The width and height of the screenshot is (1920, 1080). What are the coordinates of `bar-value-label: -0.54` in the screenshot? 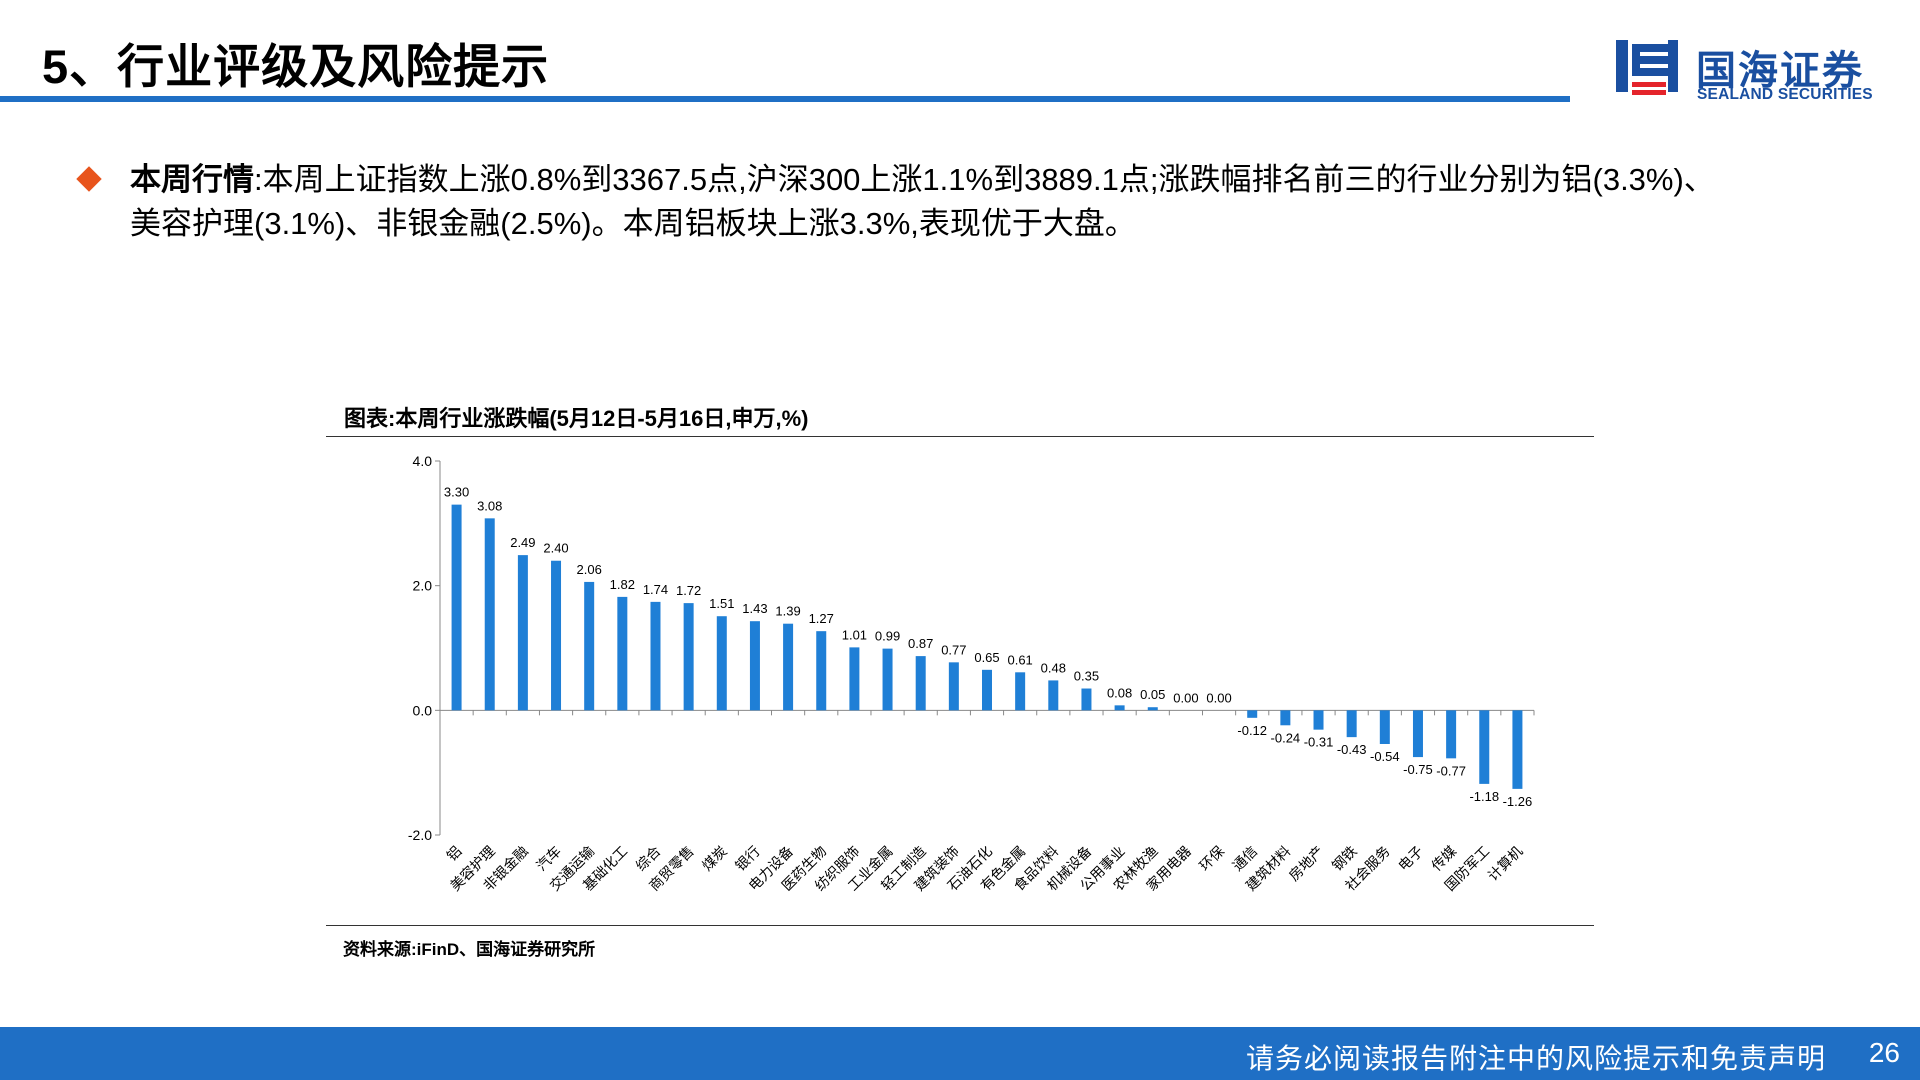 It's located at (1385, 756).